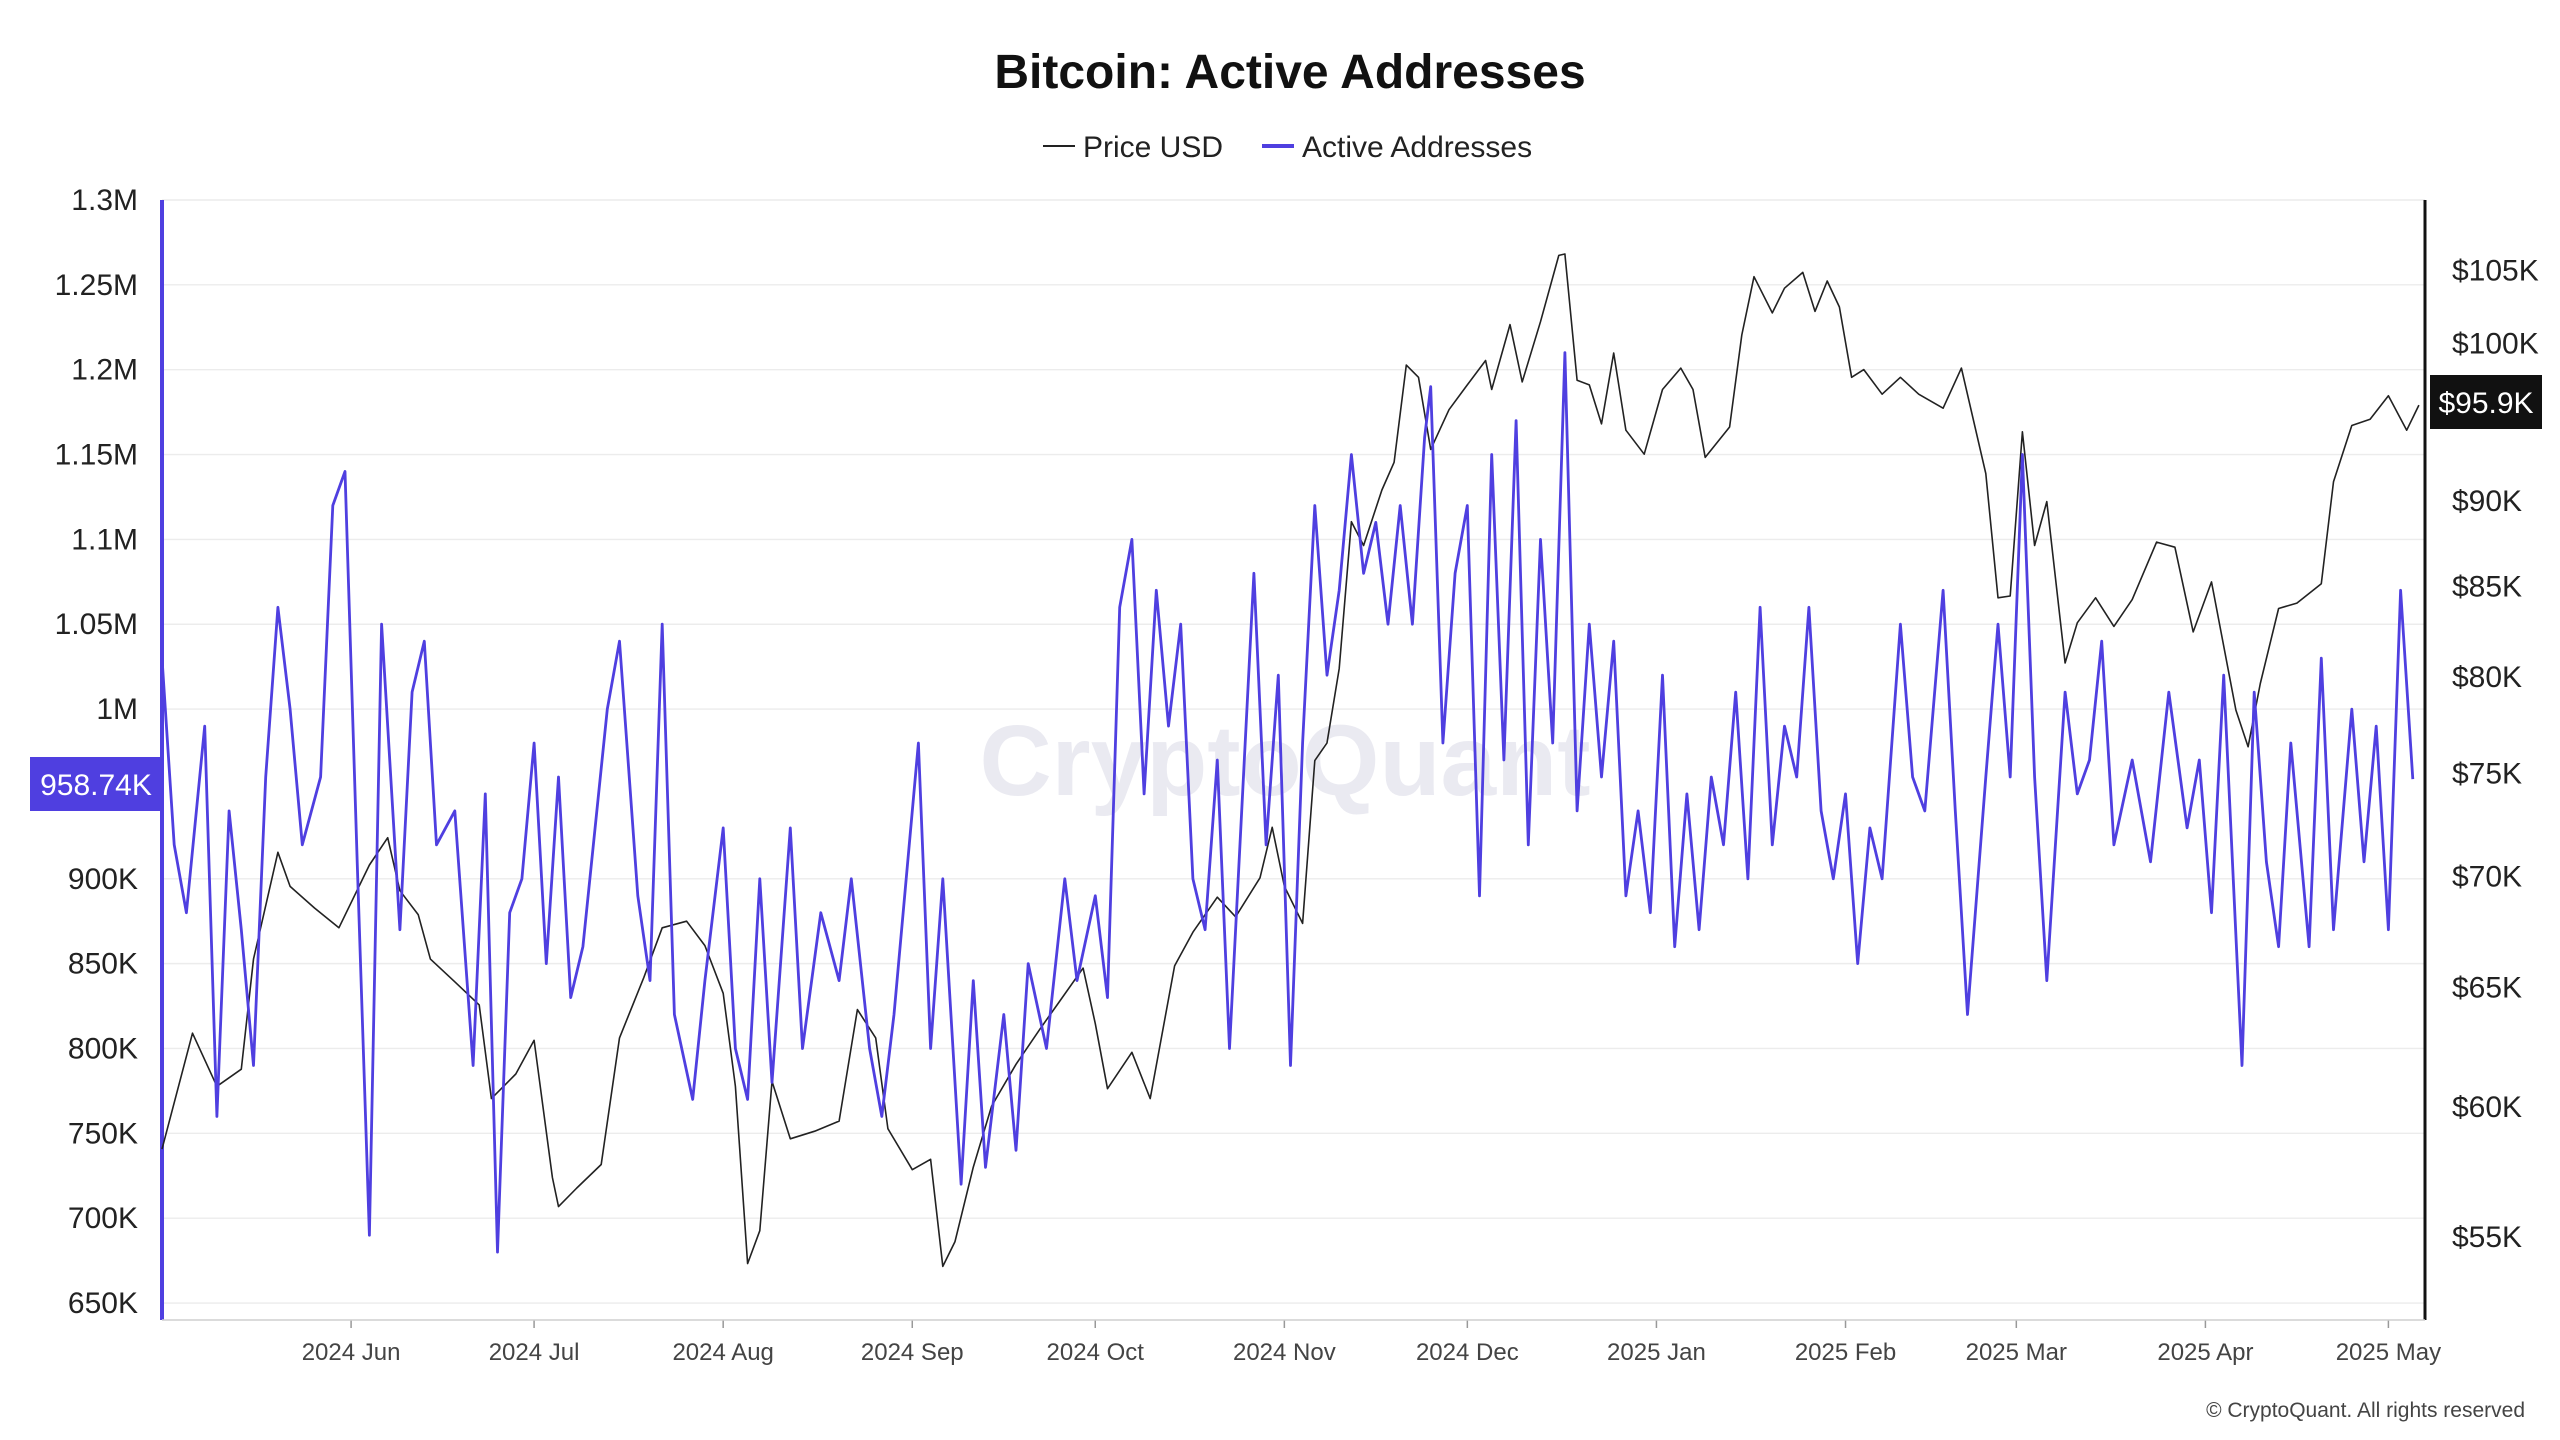 The width and height of the screenshot is (2560, 1440). I want to click on y-left-tick-label: 750K, so click(103, 1133).